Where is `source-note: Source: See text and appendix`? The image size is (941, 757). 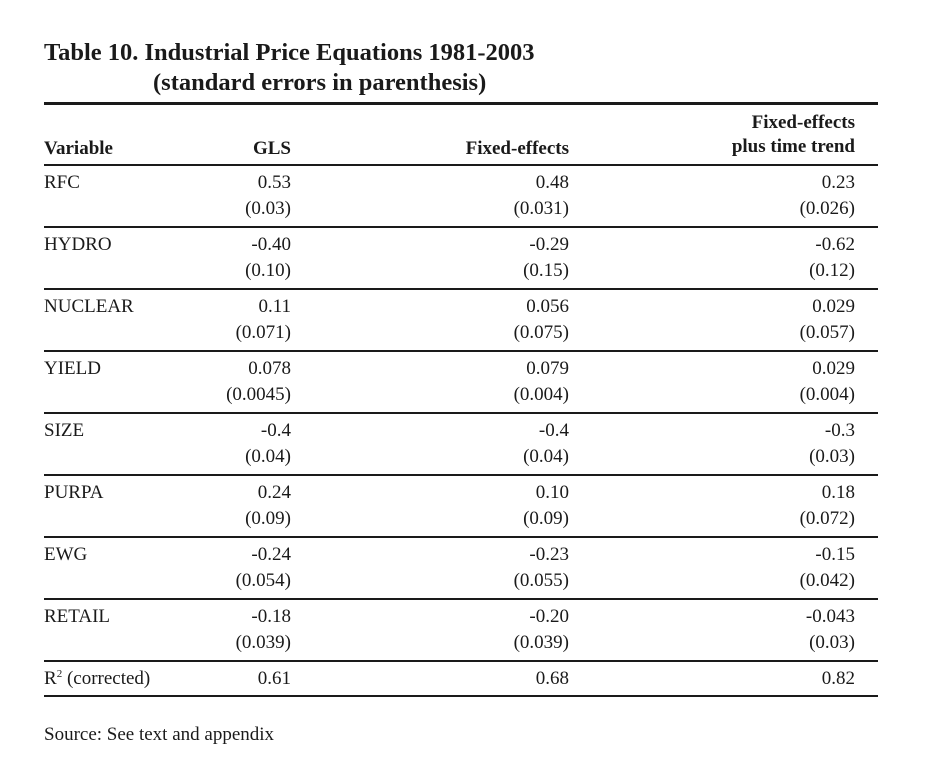 source-note: Source: See text and appendix is located at coordinates (159, 734).